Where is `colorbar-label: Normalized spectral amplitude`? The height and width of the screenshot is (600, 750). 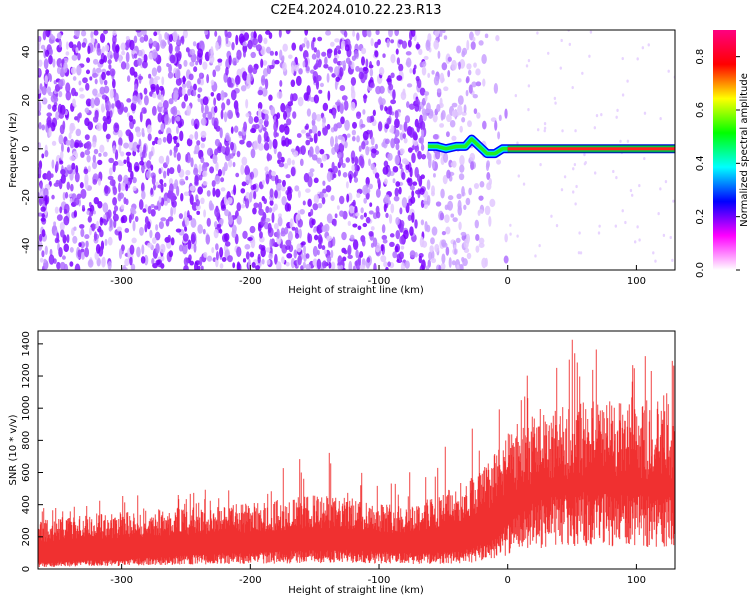 colorbar-label: Normalized spectral amplitude is located at coordinates (744, 150).